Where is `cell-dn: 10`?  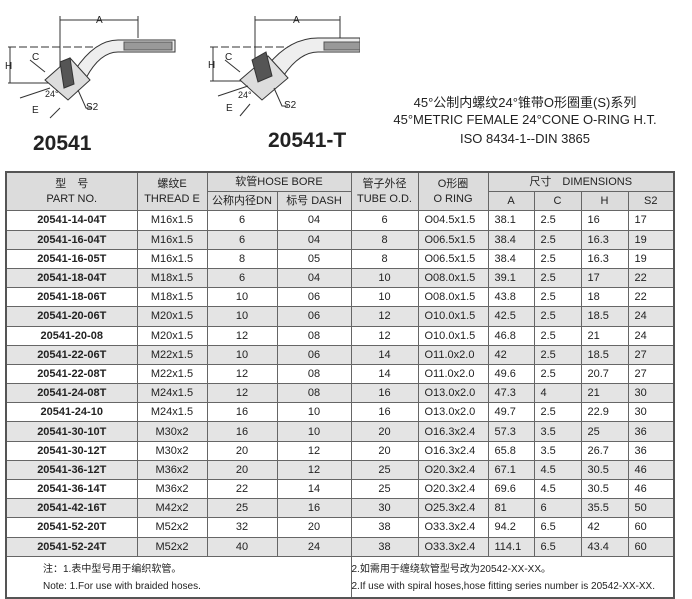 cell-dn: 10 is located at coordinates (242, 316).